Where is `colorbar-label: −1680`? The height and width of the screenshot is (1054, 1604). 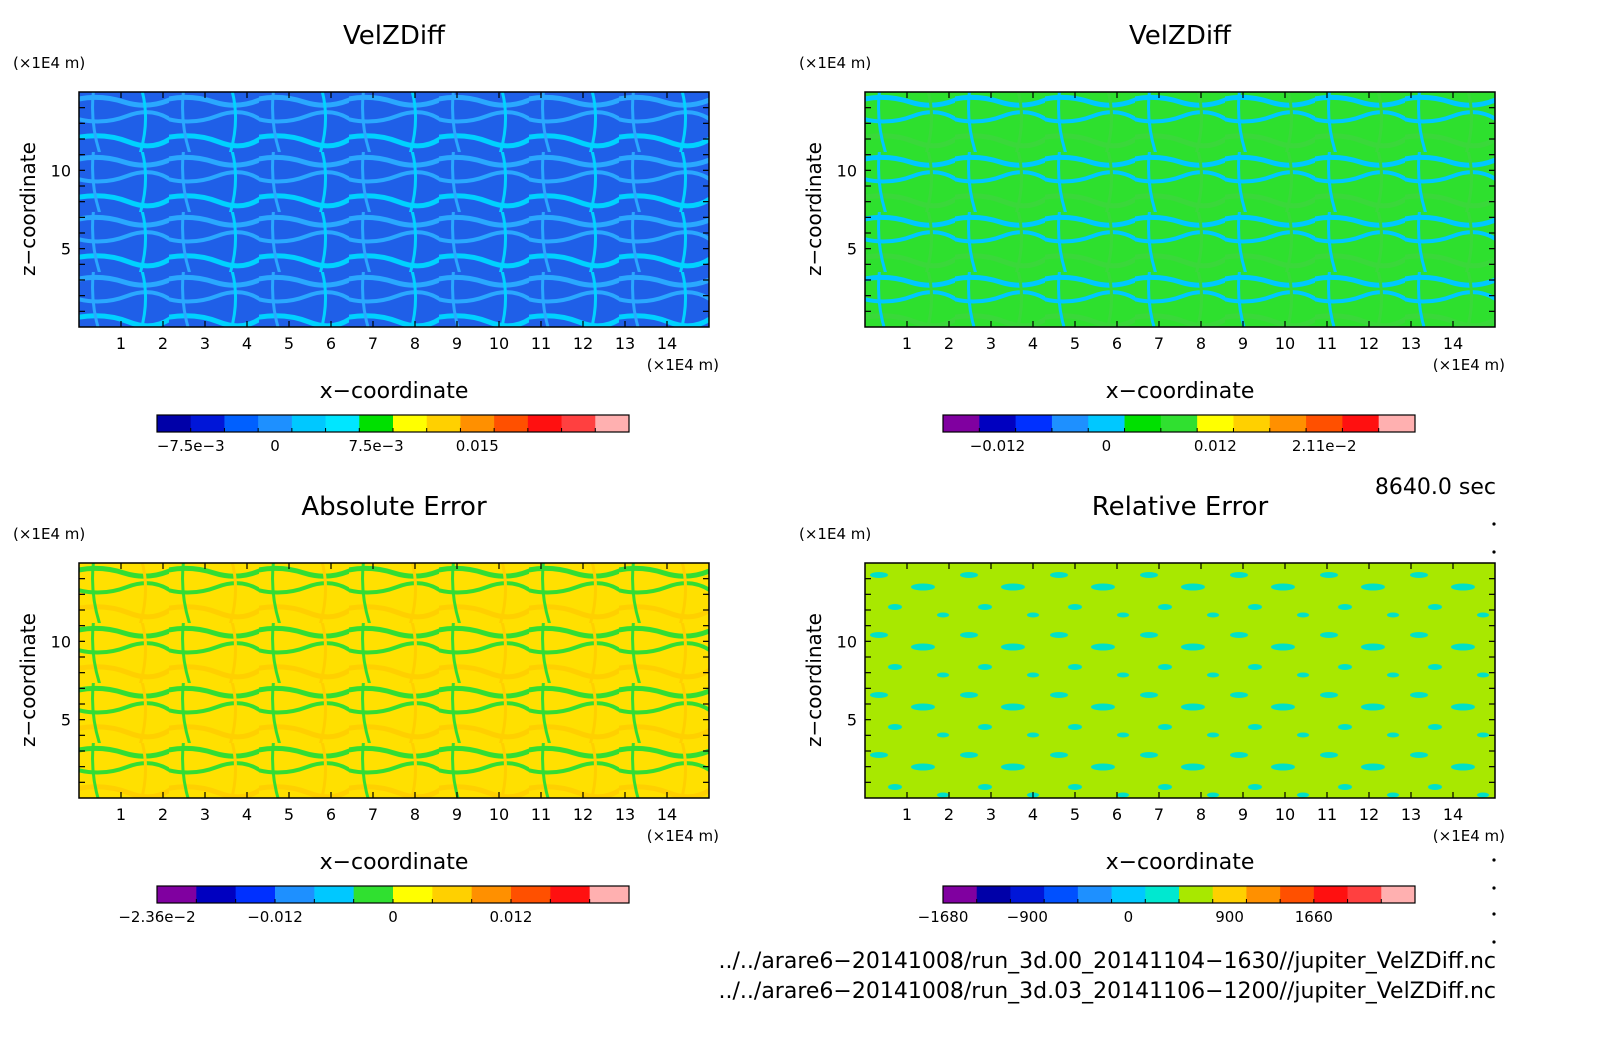
colorbar-label: −1680 is located at coordinates (943, 917).